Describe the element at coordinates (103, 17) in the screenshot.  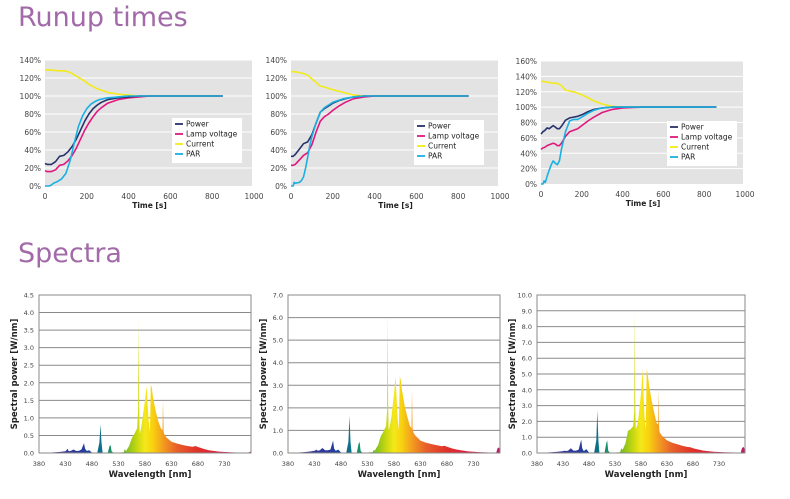
I see `runup-times-title: Runup times` at that location.